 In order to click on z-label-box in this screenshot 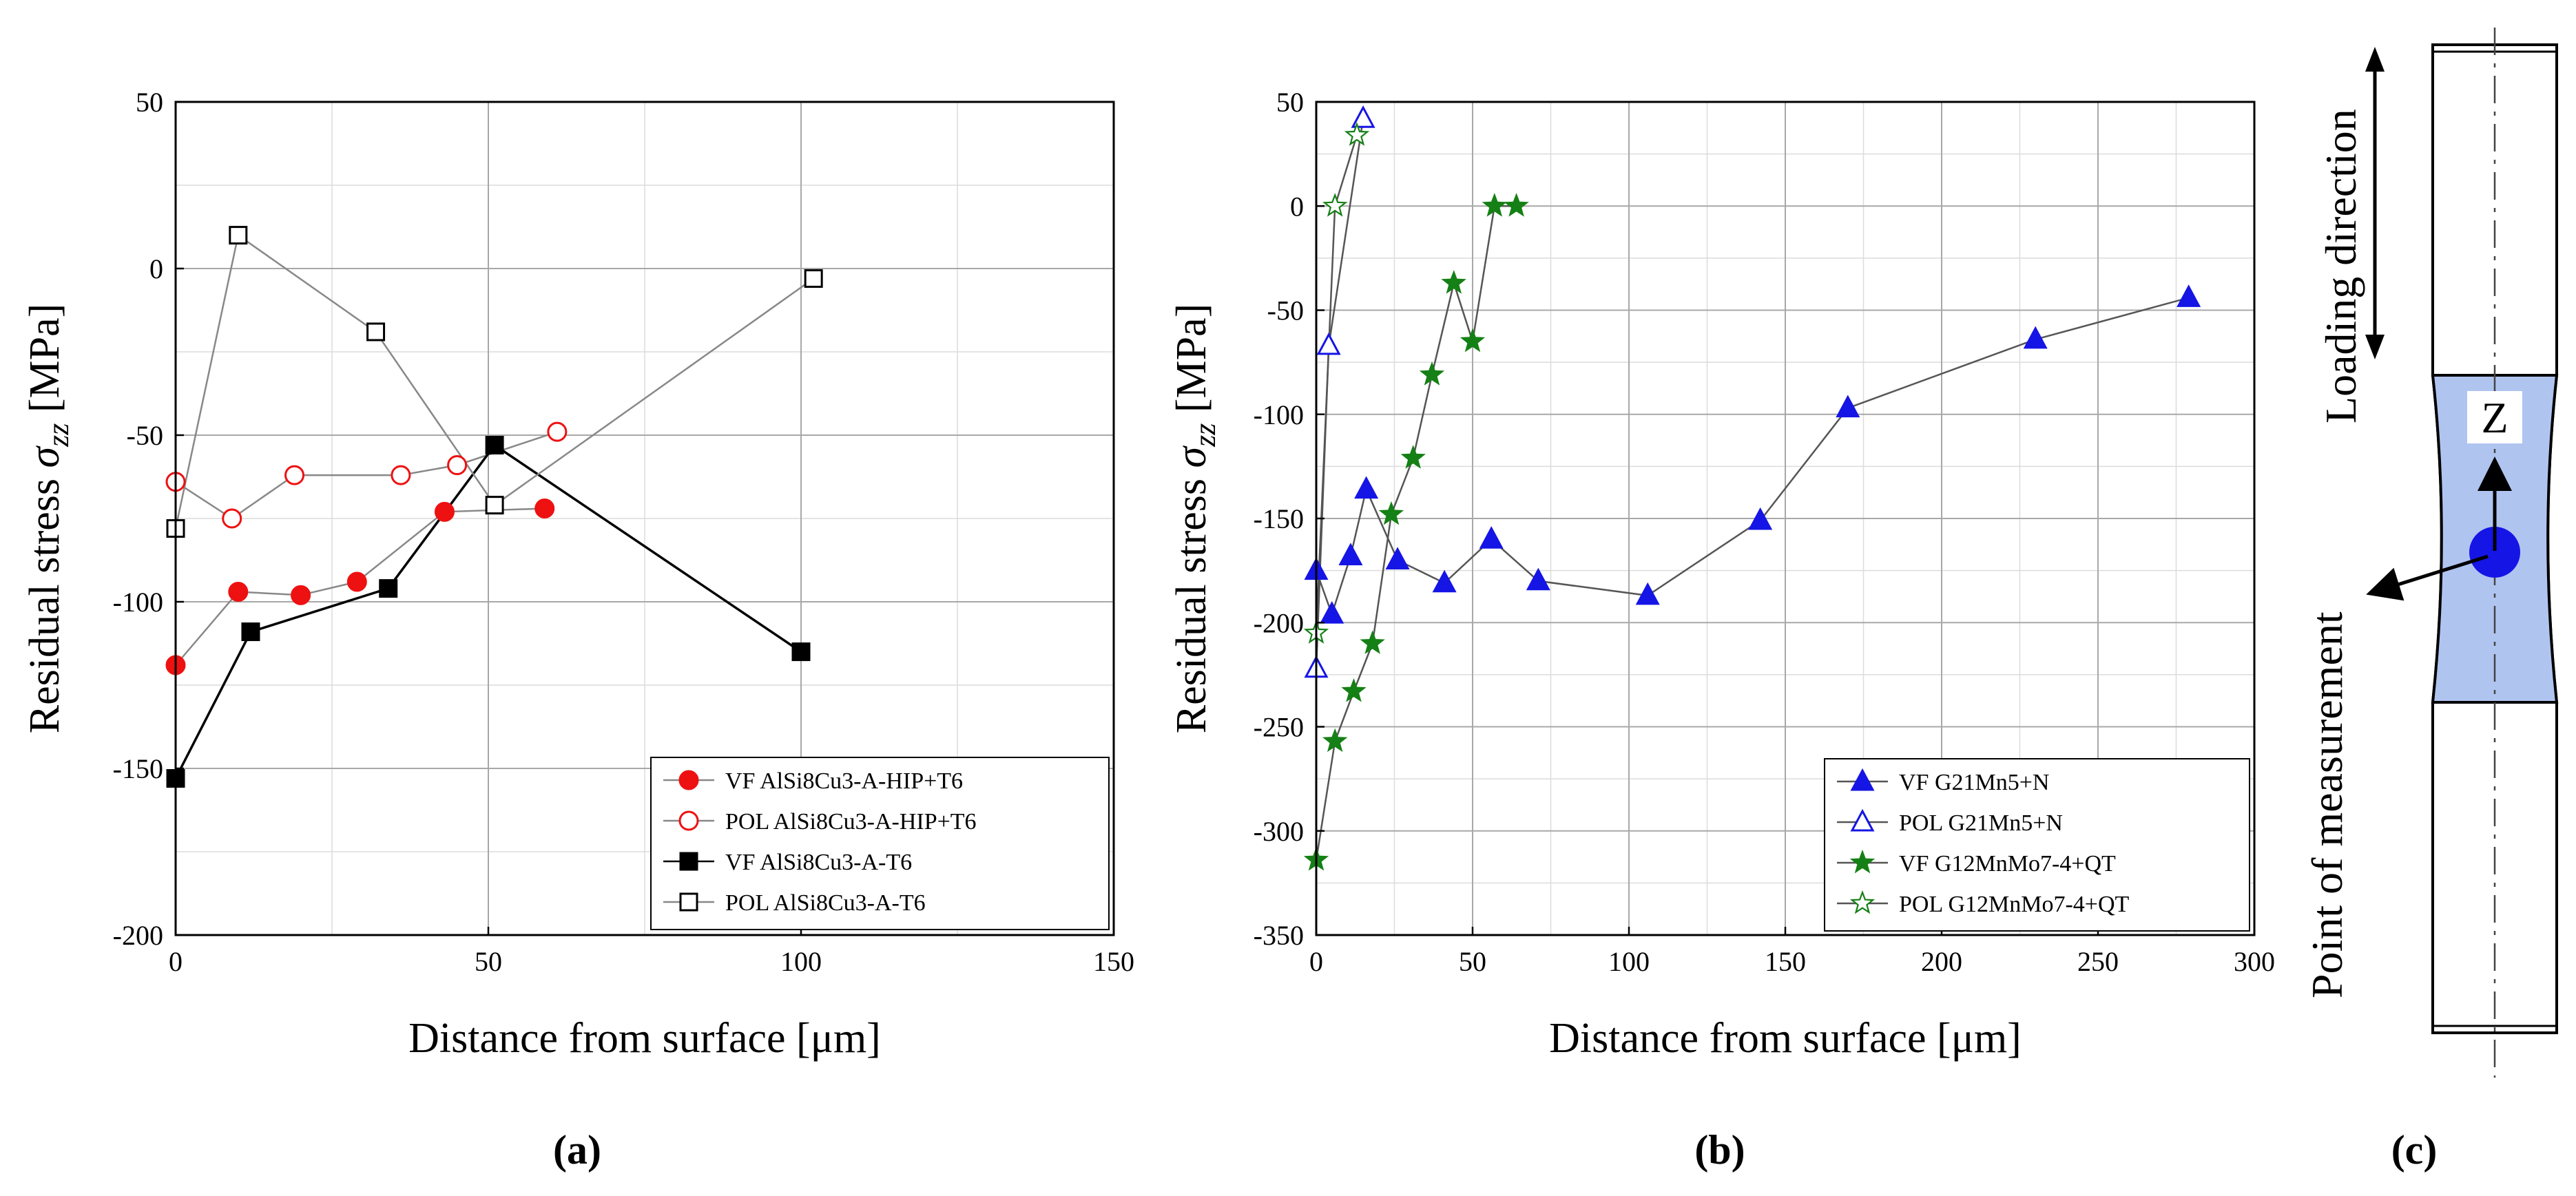, I will do `click(2494, 417)`.